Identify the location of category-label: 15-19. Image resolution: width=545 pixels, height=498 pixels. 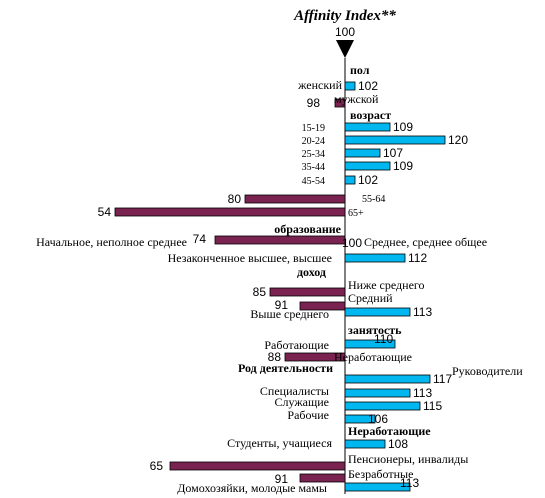
(313, 128).